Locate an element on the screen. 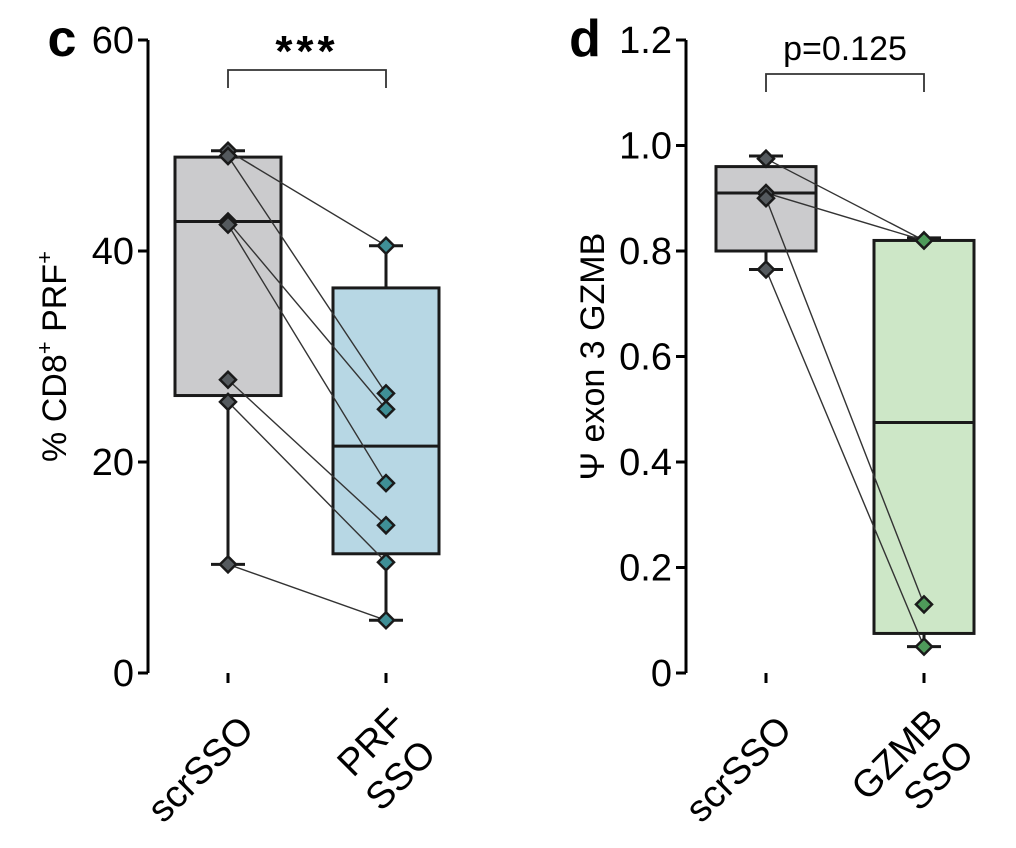 This screenshot has width=1016, height=848. y-tick-label: 1.2 is located at coordinates (645, 41).